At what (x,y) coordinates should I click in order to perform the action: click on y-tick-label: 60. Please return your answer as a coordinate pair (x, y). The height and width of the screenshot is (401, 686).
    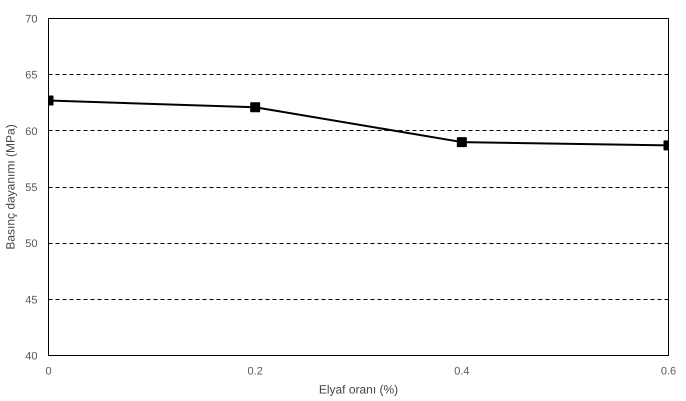
    Looking at the image, I should click on (31, 132).